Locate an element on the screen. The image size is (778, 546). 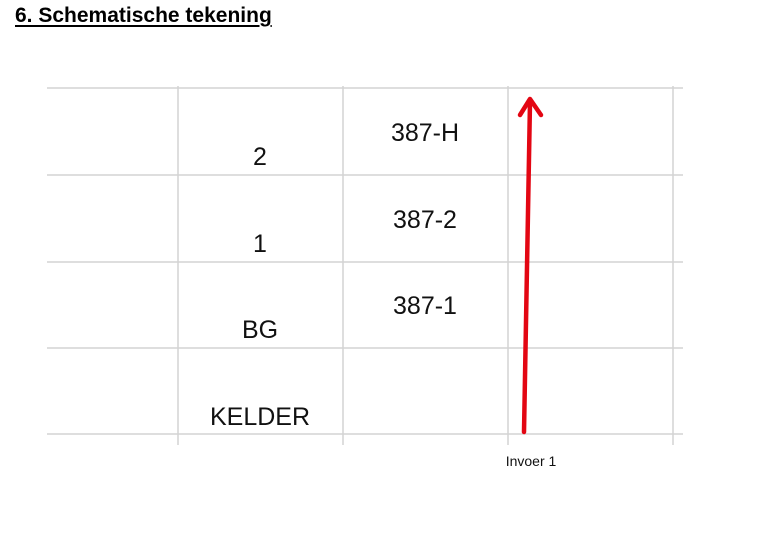
arrow-up-icon is located at coordinates (530, 265).